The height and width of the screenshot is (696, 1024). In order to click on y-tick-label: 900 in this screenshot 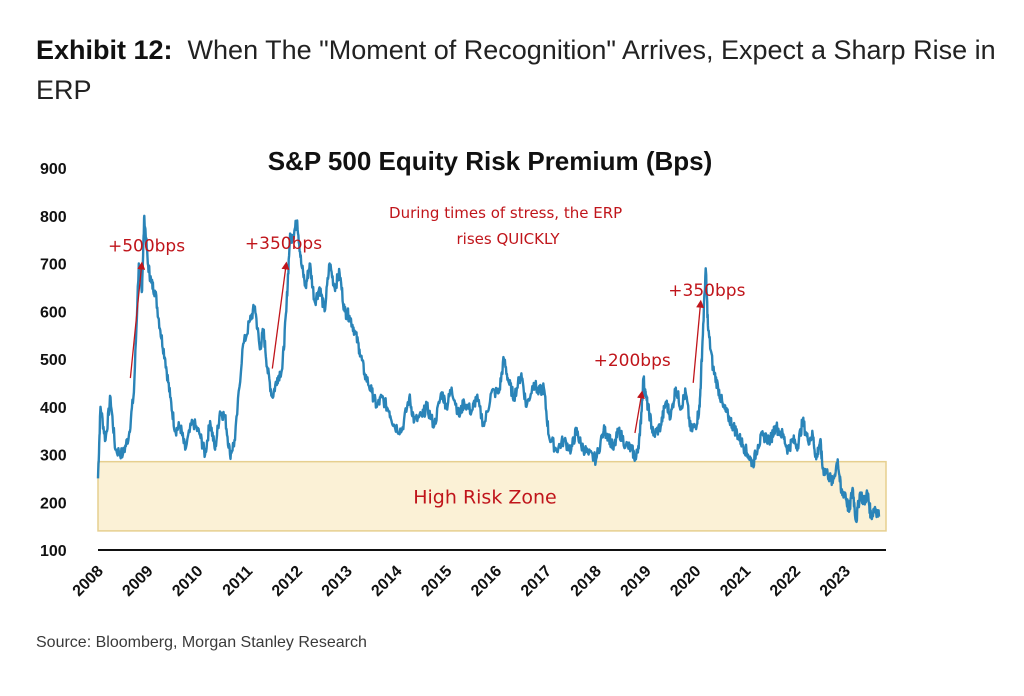, I will do `click(53, 169)`.